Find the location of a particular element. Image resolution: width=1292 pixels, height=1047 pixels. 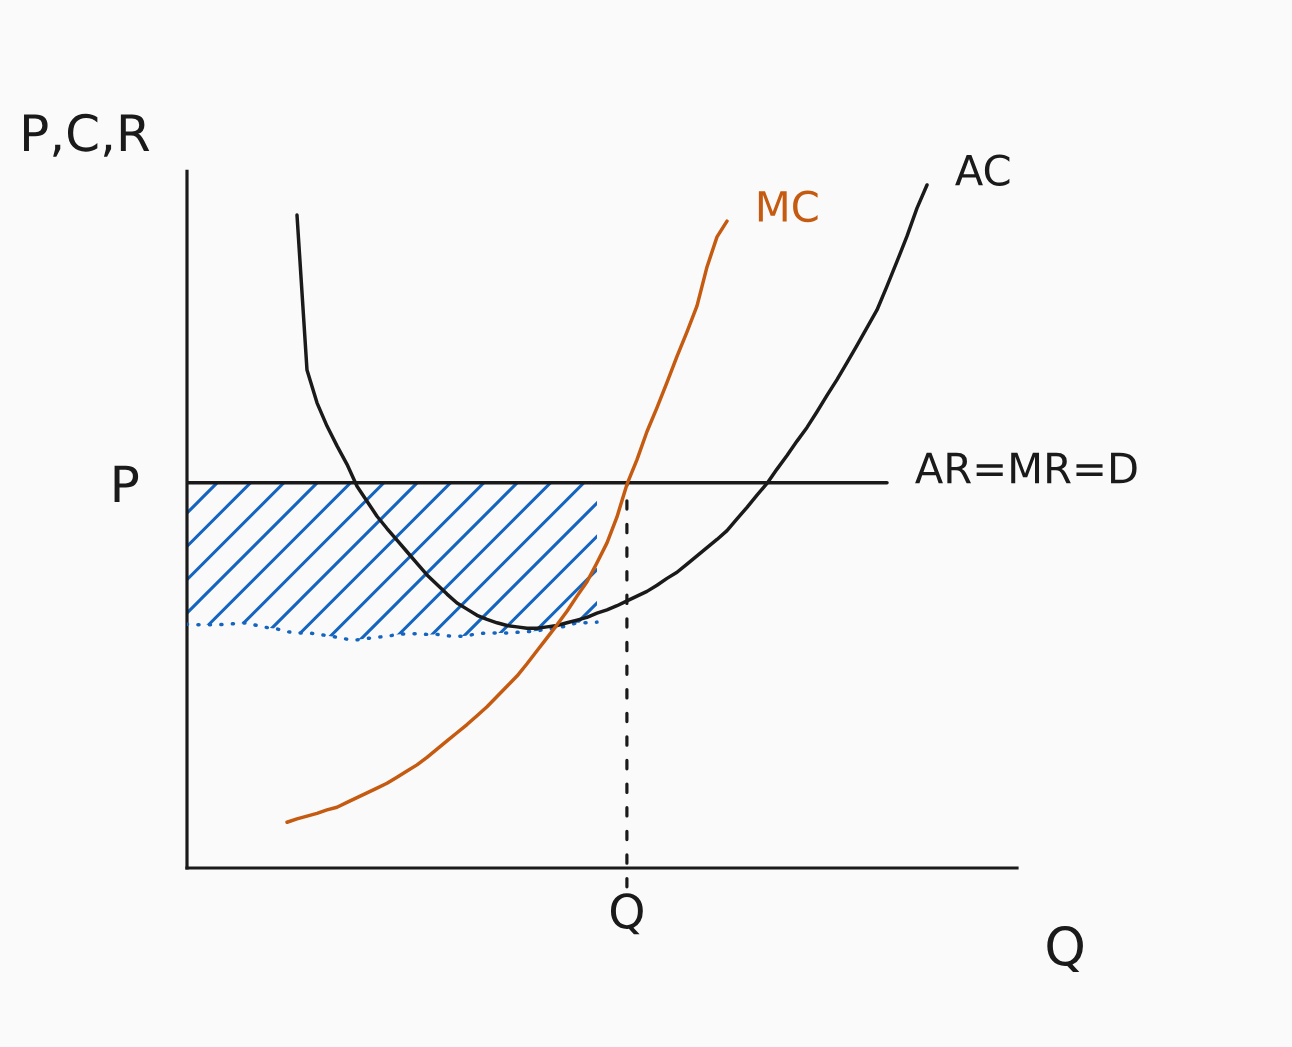

y-axis-title: P,C,R is located at coordinates (87, 135).